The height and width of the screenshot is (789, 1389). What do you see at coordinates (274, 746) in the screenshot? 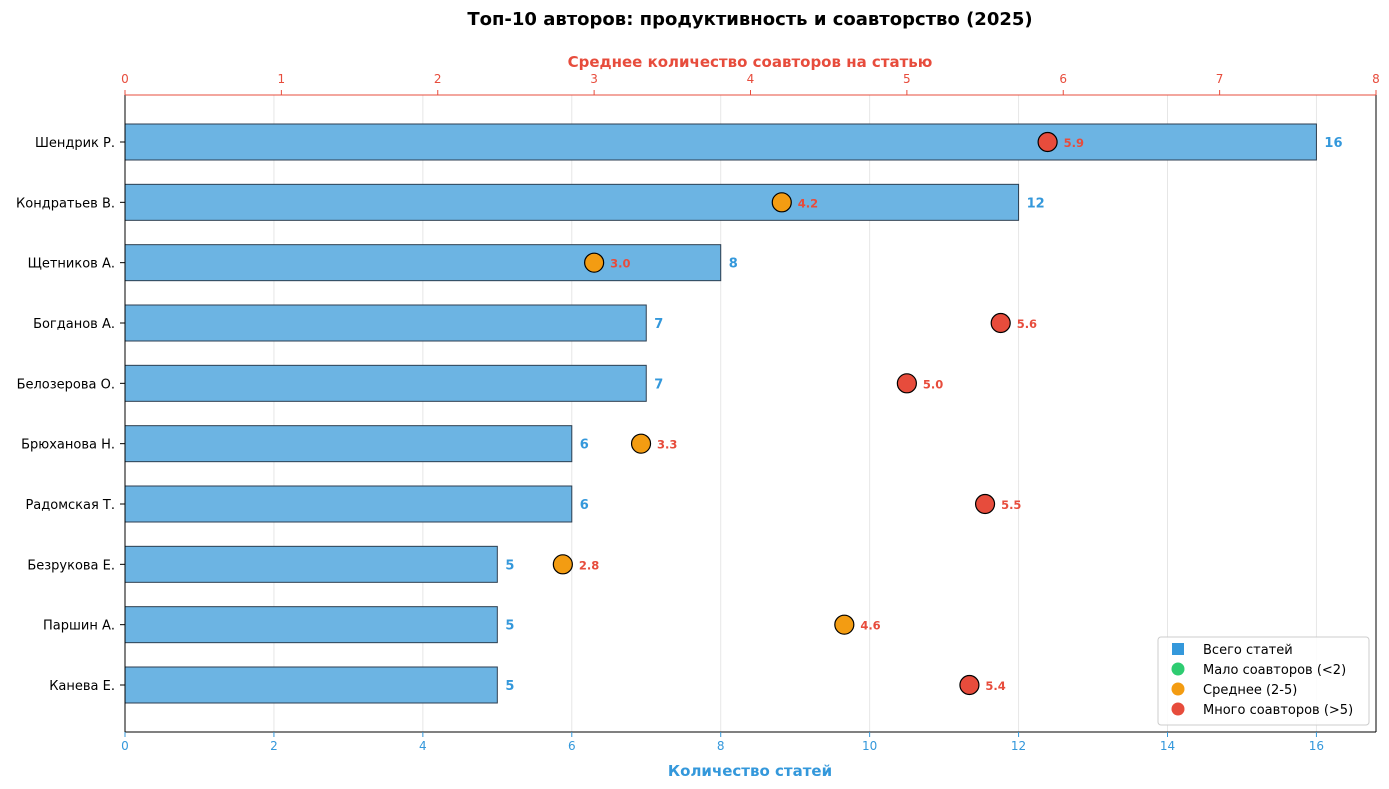
I see `x-tick-label: 2` at bounding box center [274, 746].